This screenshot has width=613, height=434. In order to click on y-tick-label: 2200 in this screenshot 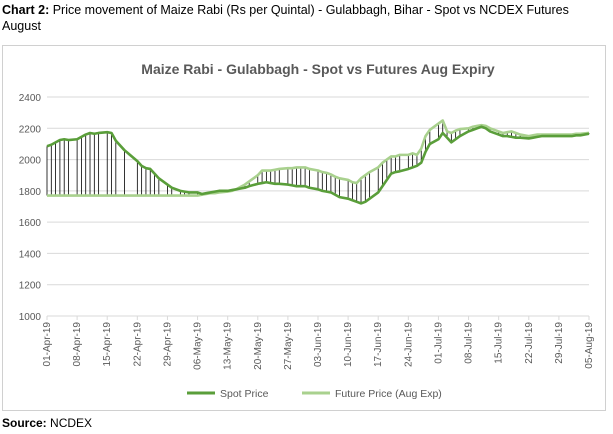, I will do `click(30, 129)`.